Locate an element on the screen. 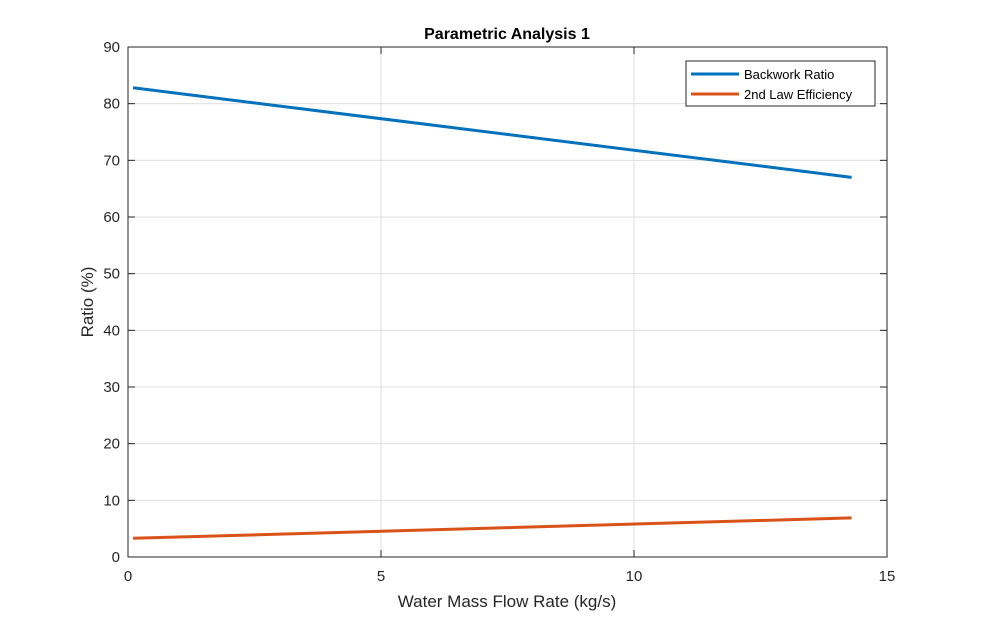 The width and height of the screenshot is (981, 626). x-tick-label: 0 is located at coordinates (128, 576).